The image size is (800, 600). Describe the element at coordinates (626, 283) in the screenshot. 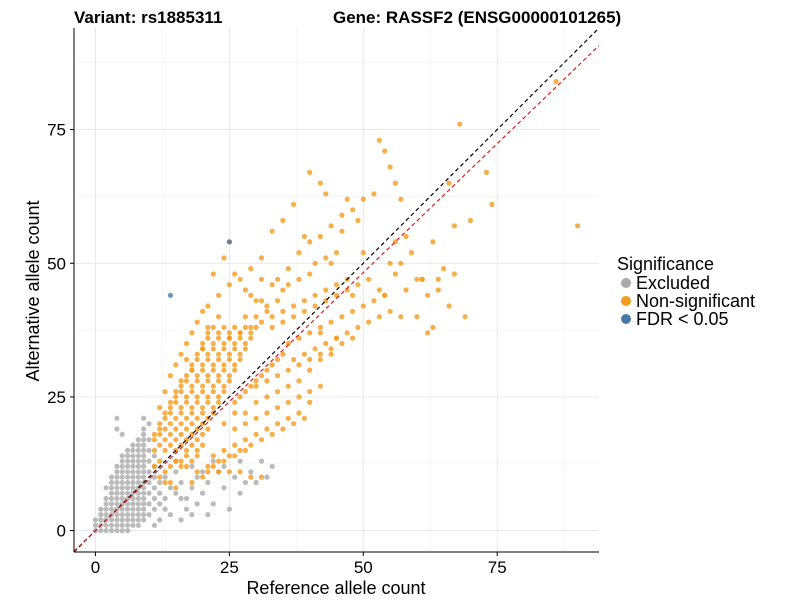

I see `legend-swatch-excluded` at that location.